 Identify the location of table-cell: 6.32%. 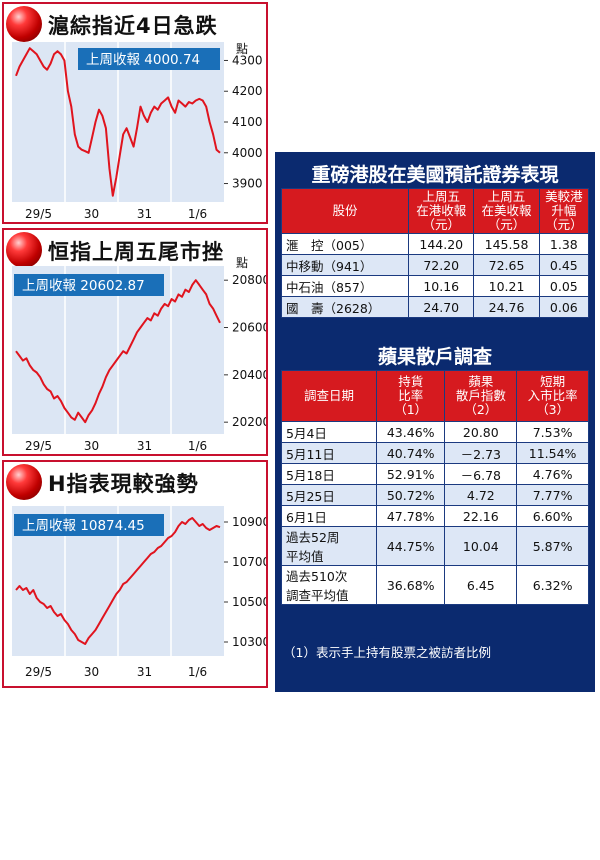
(552, 585).